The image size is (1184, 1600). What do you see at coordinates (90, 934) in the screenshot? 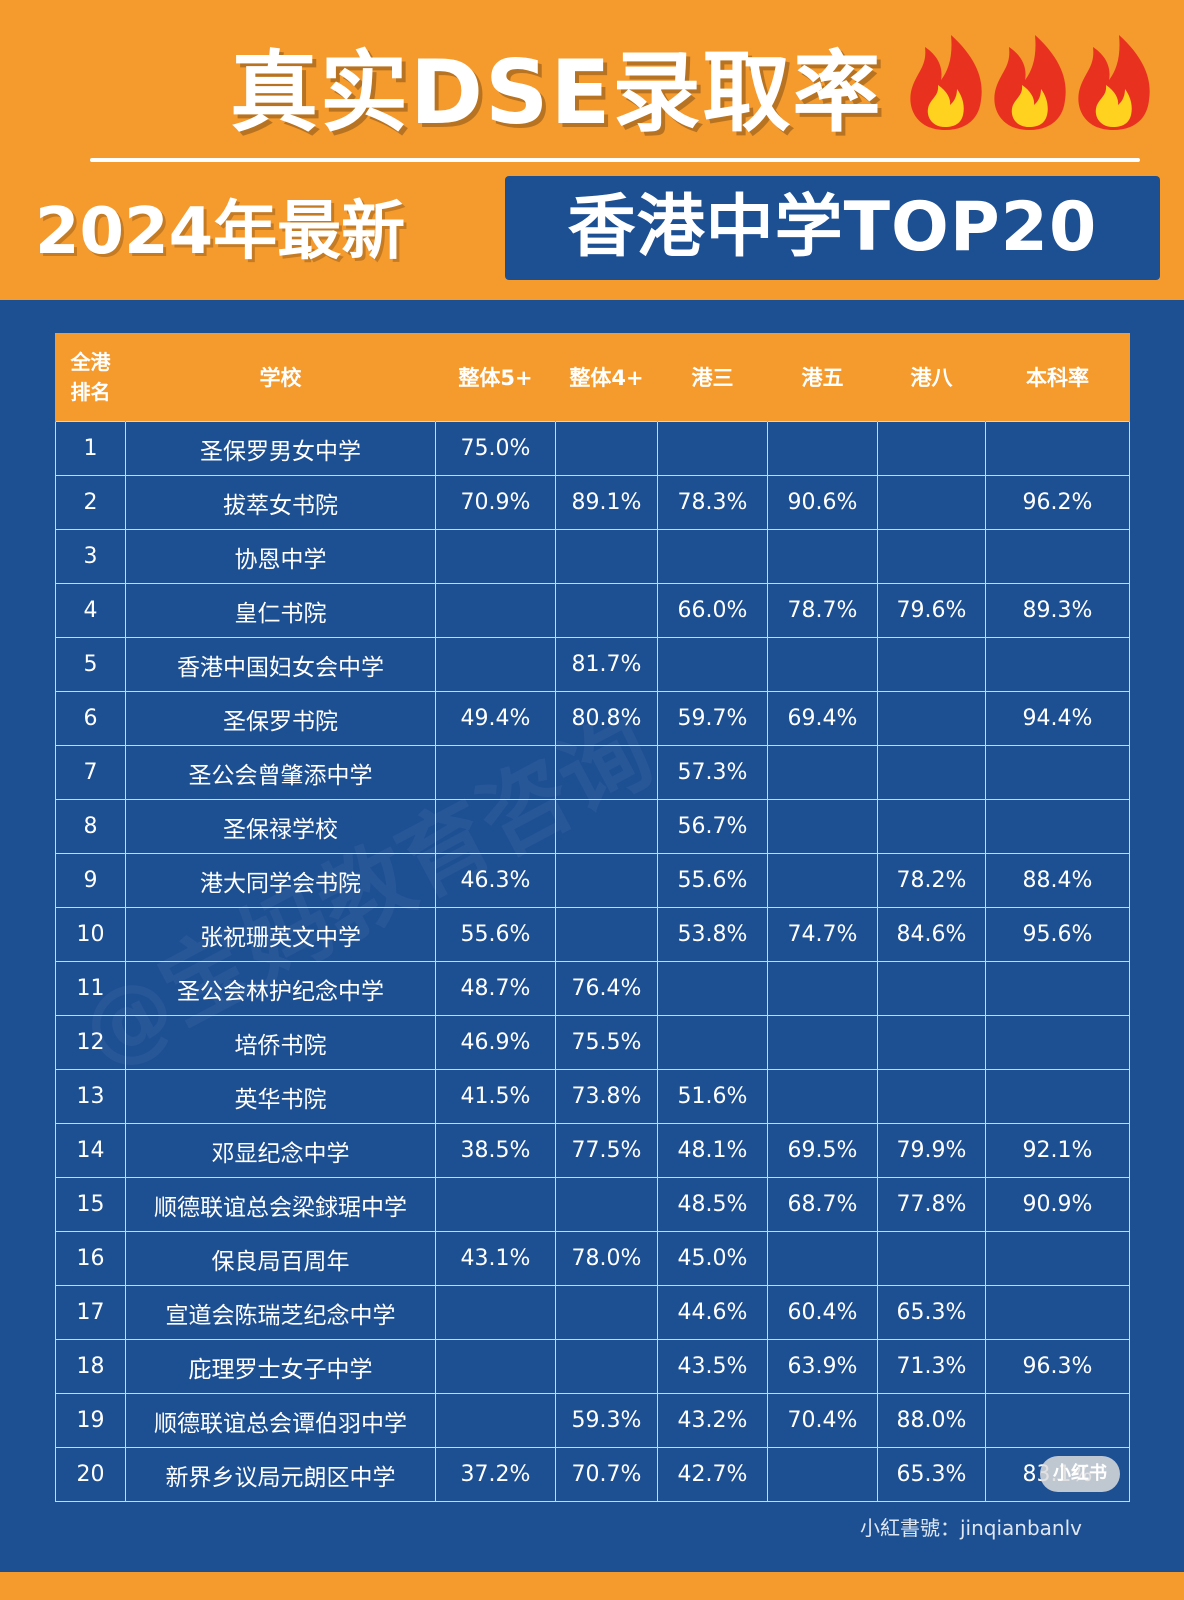
I see `rank-cell: 10` at bounding box center [90, 934].